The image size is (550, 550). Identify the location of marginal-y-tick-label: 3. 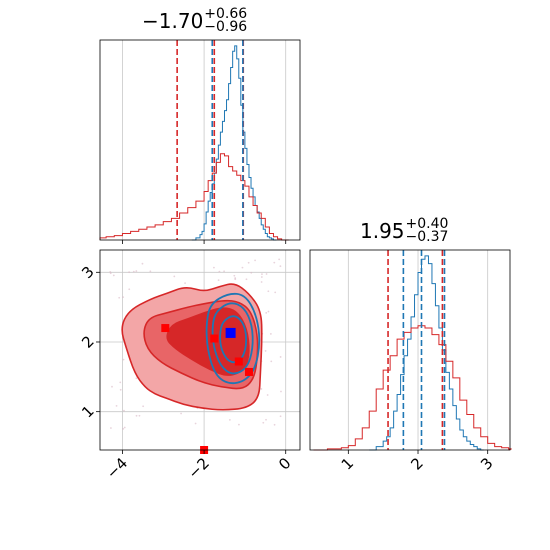
(486, 463).